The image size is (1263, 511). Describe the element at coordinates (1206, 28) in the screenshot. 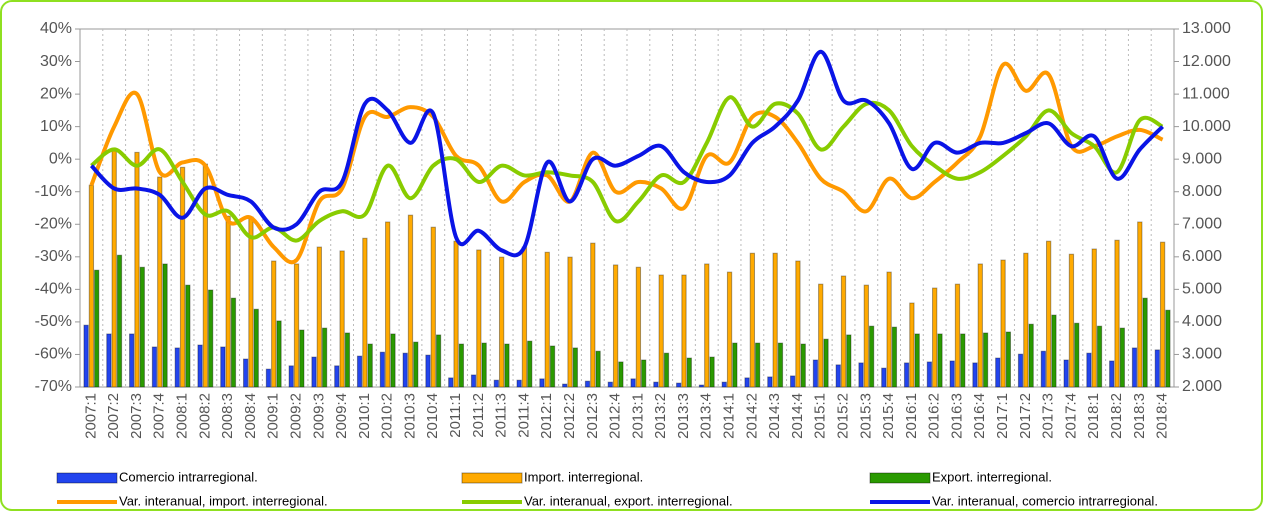

I see `y2-tick-label: 13.000` at that location.